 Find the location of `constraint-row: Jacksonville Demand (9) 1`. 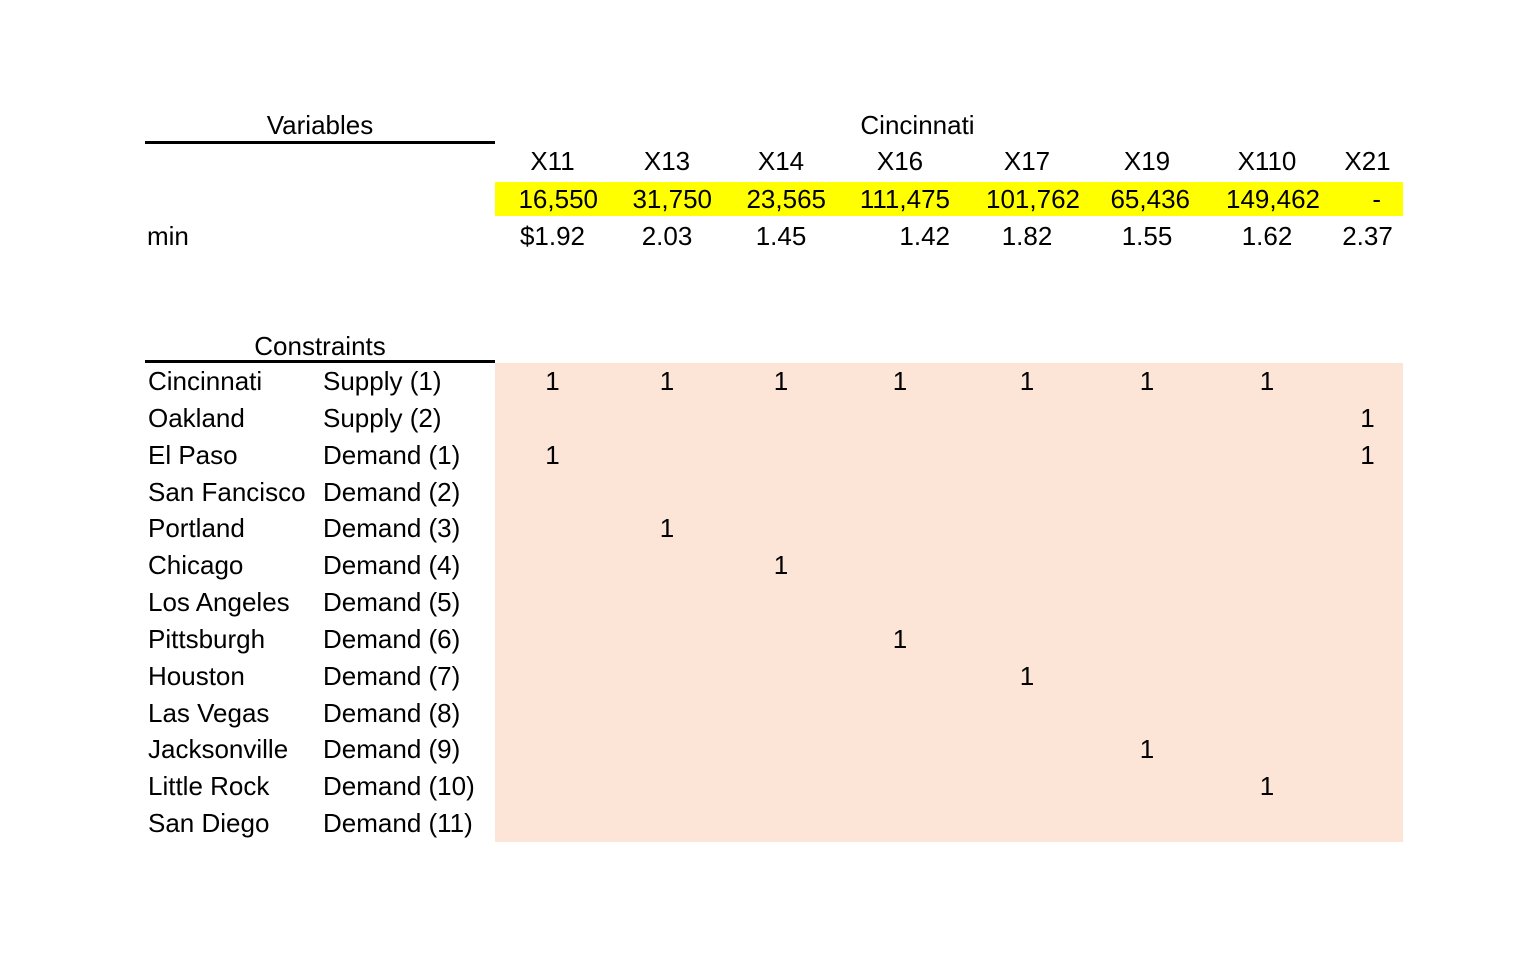

constraint-row: Jacksonville Demand (9) 1 is located at coordinates (758, 749).